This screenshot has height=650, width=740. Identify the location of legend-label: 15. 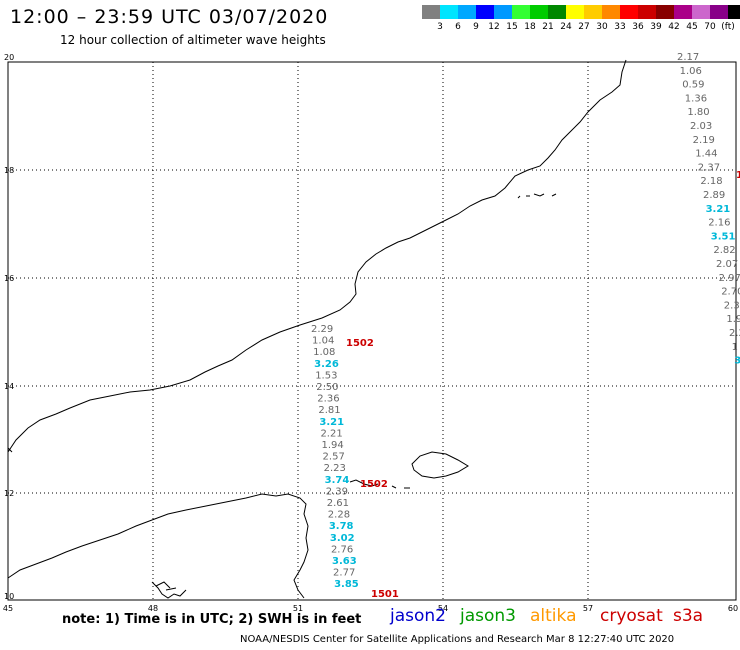
(512, 27).